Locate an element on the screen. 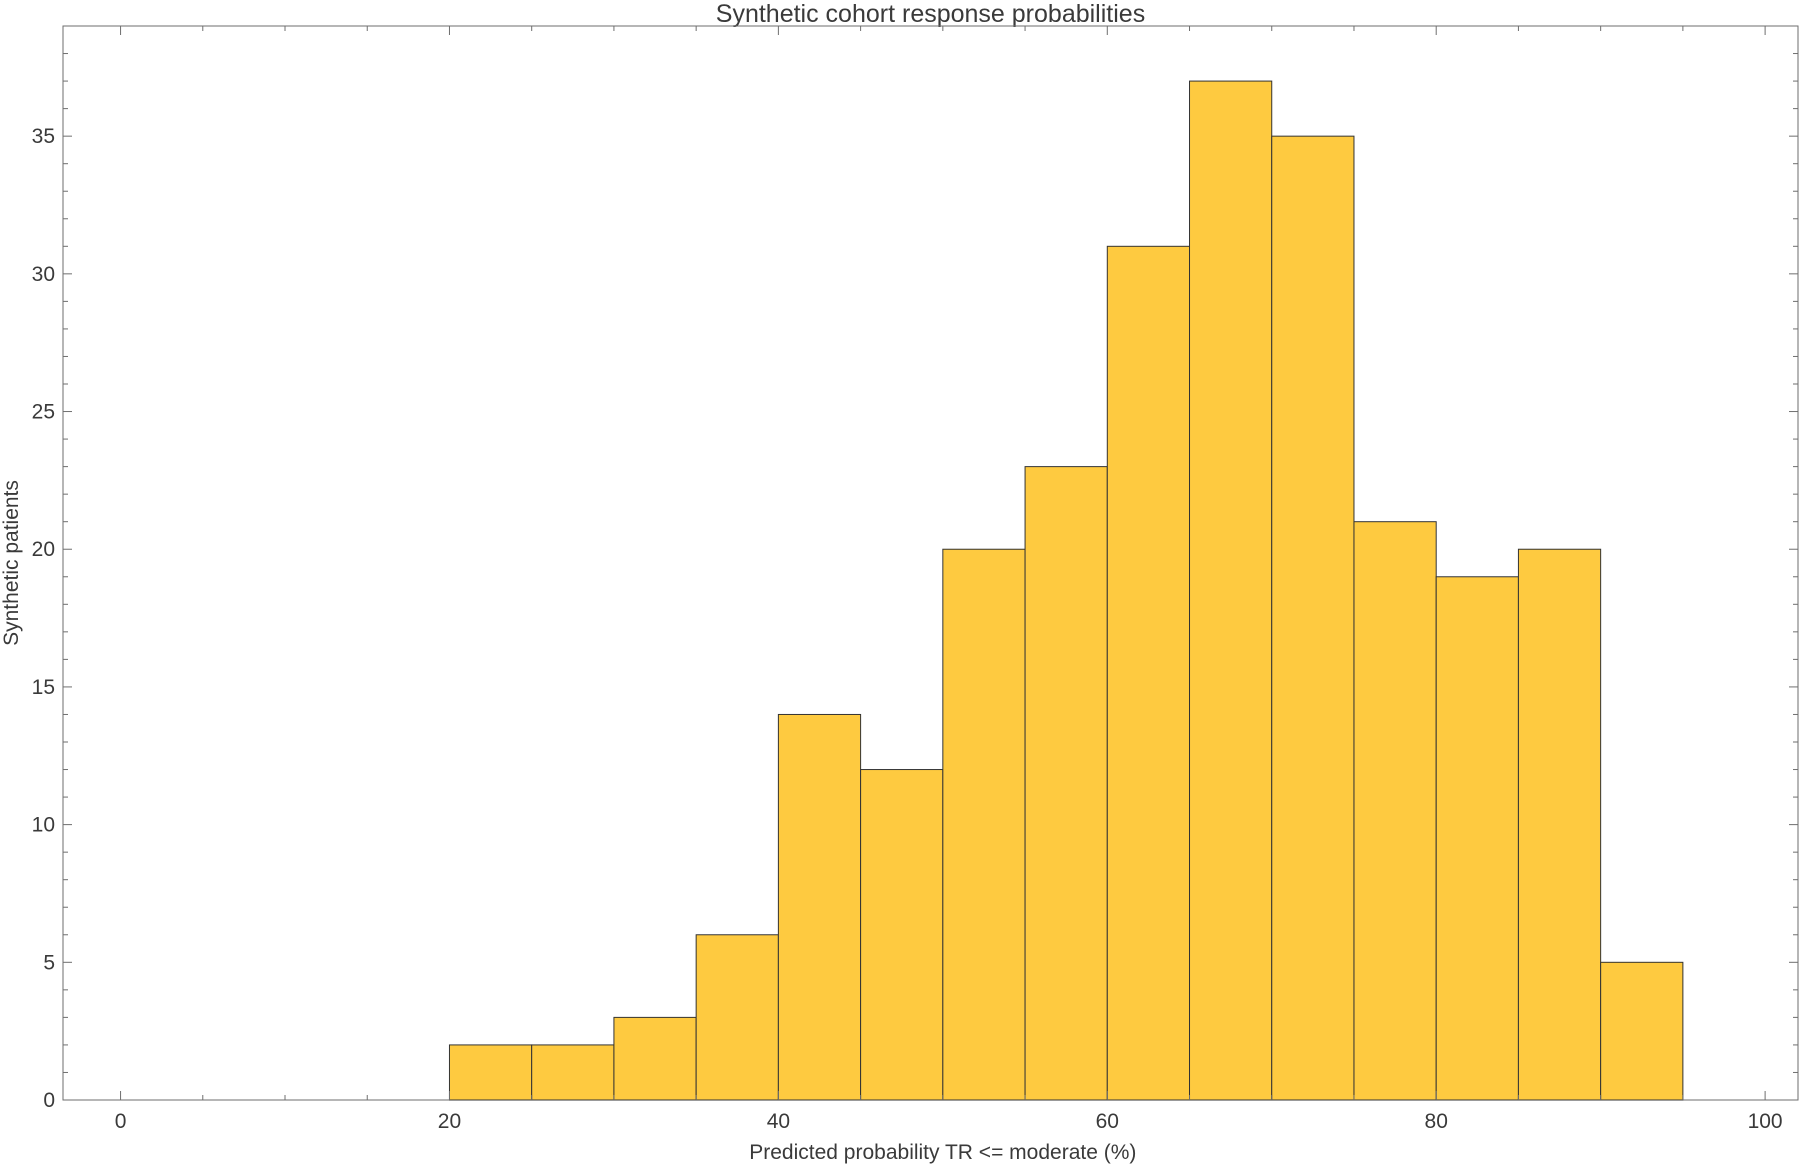 The height and width of the screenshot is (1165, 1800). y-tick-label: 15 is located at coordinates (43, 687).